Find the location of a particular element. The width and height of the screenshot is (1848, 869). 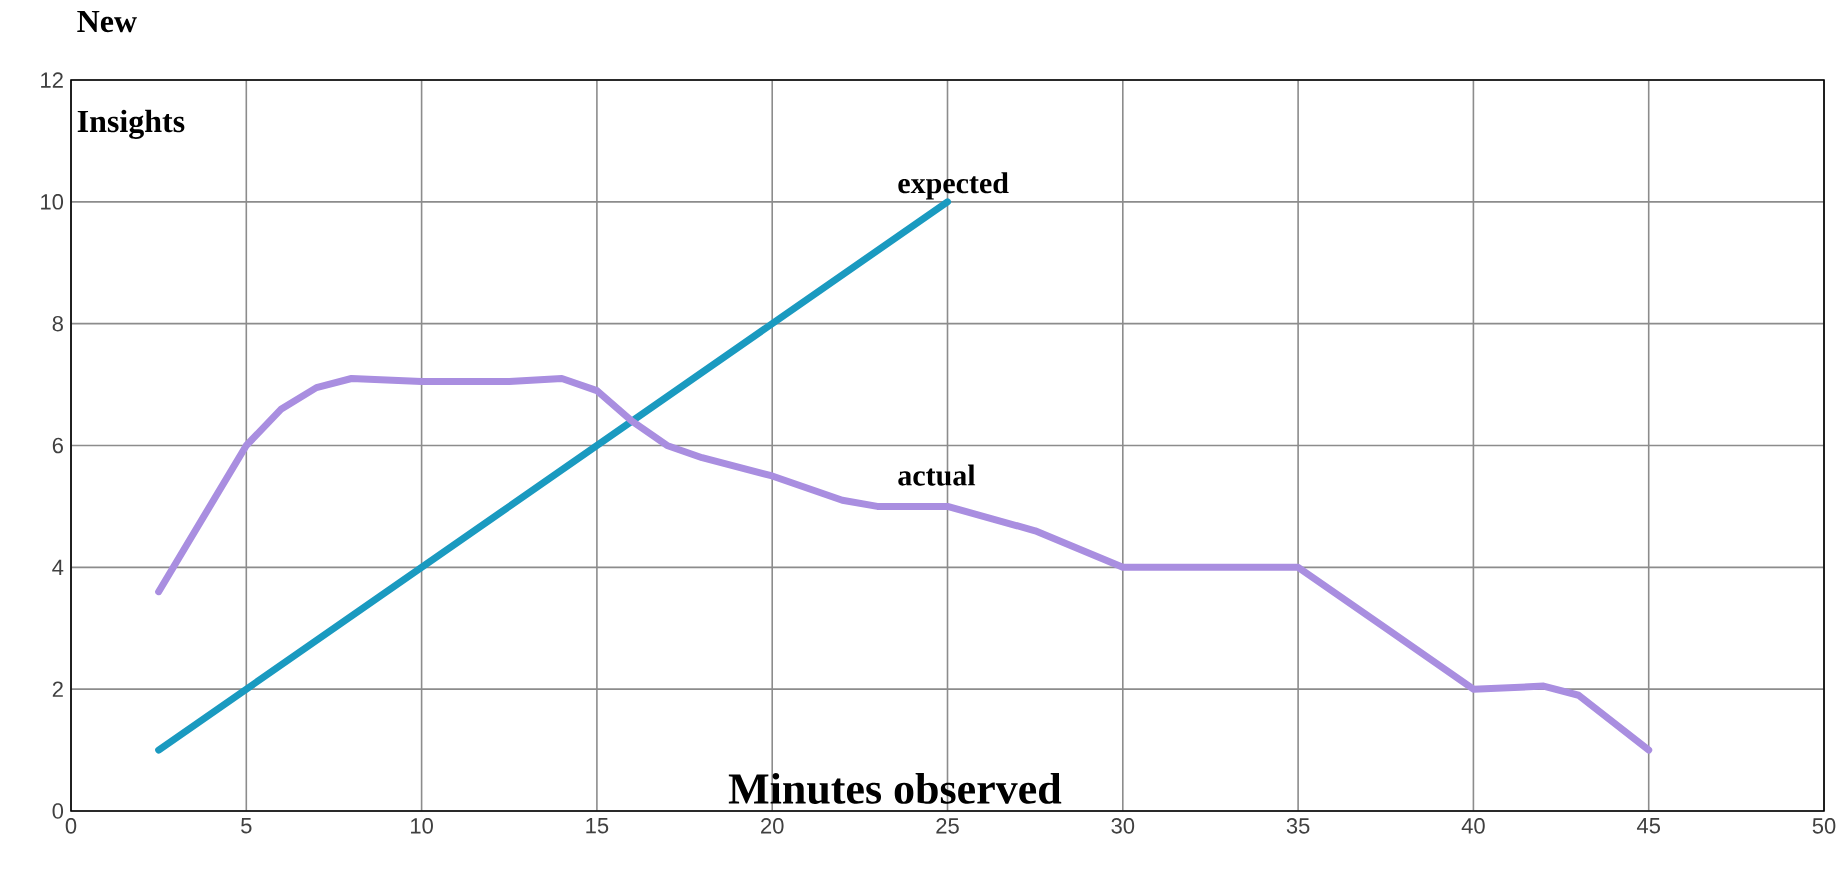

x-tick-label: 30 is located at coordinates (1123, 826).